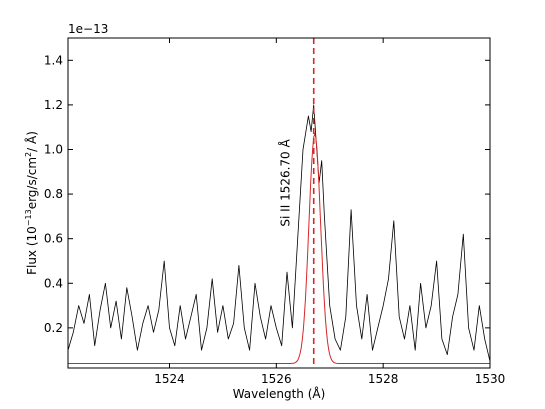 The width and height of the screenshot is (545, 409). What do you see at coordinates (53, 105) in the screenshot?
I see `y-tick-label: 1.2` at bounding box center [53, 105].